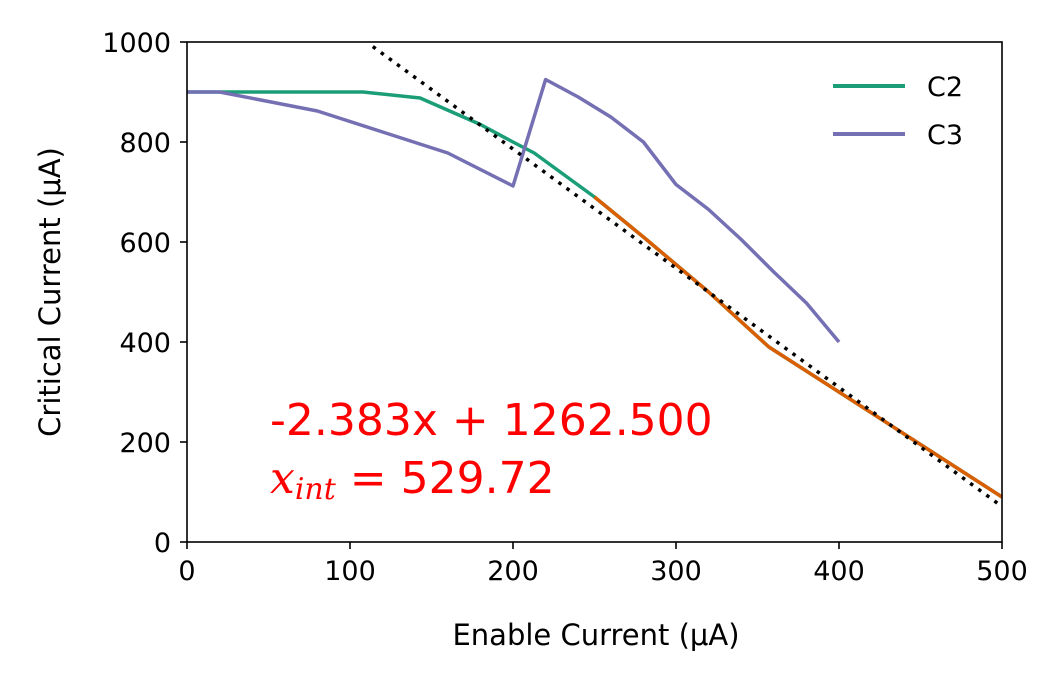  I want to click on x-intercept-value: = 529.72, so click(445, 478).